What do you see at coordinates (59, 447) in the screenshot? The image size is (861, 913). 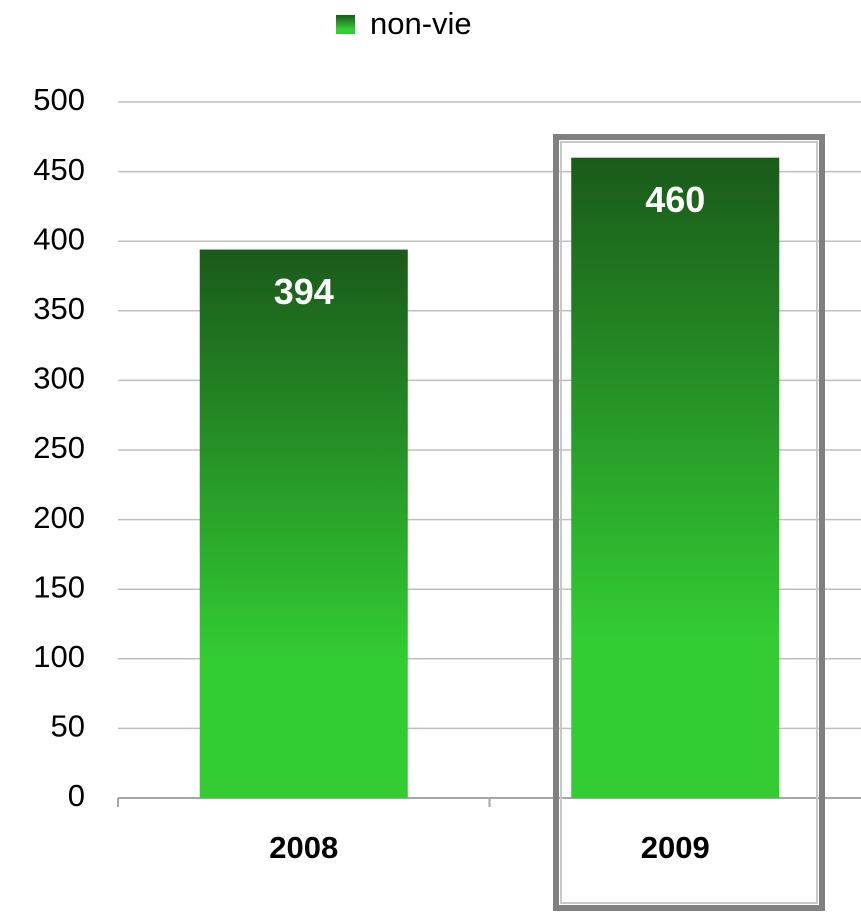 I see `y-tick-label: 250` at bounding box center [59, 447].